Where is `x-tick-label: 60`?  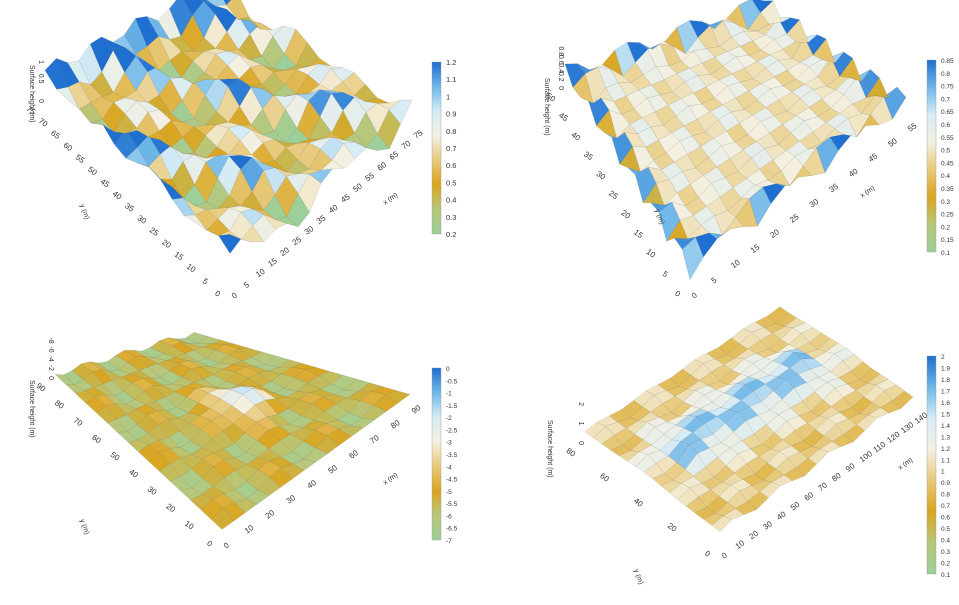
x-tick-label: 60 is located at coordinates (353, 454).